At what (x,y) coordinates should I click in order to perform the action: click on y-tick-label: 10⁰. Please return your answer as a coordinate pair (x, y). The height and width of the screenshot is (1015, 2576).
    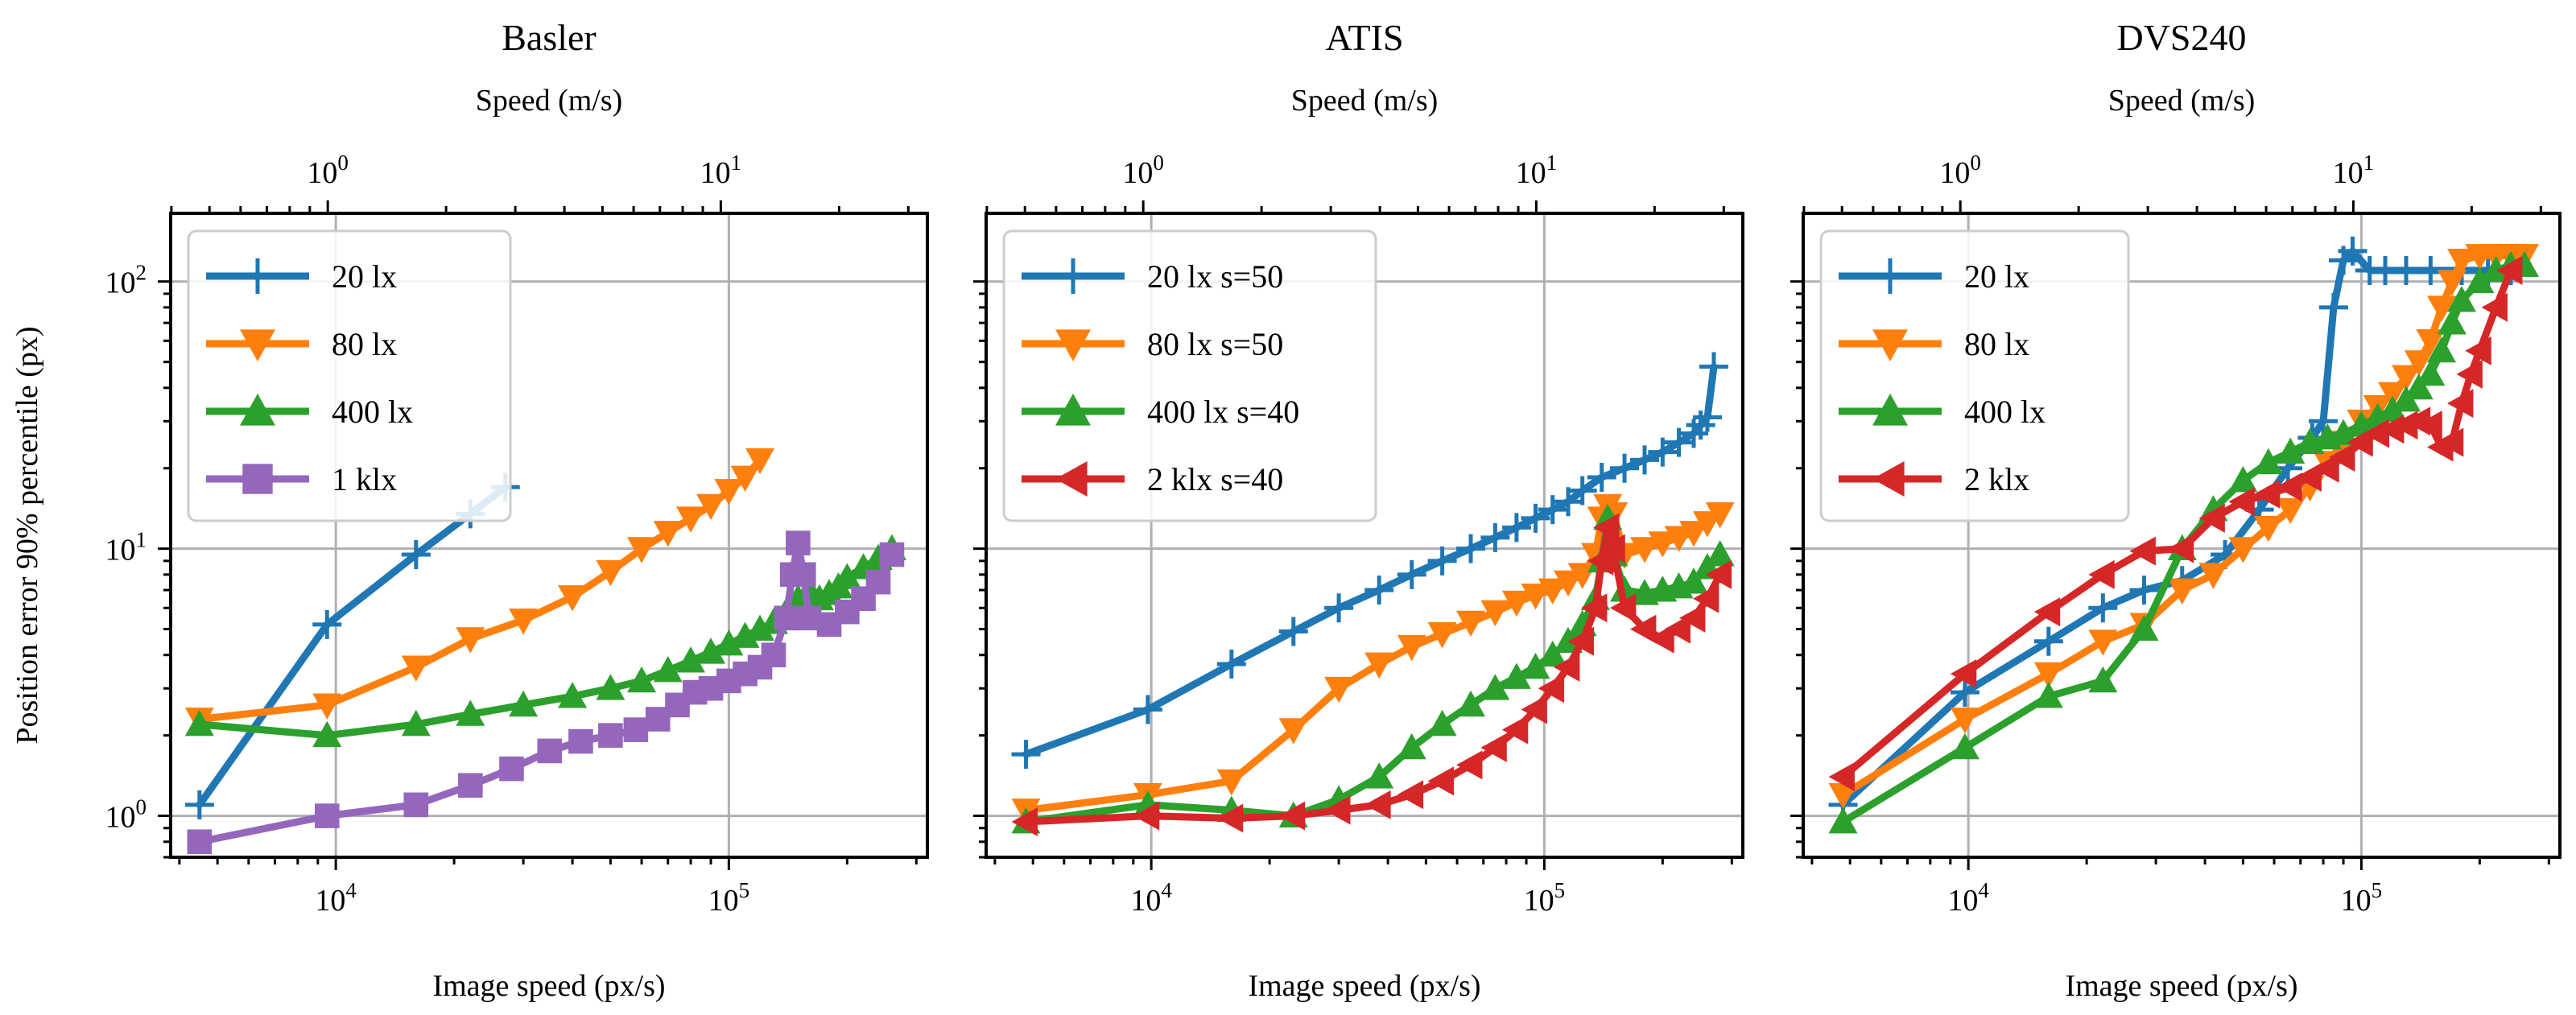
    Looking at the image, I should click on (126, 815).